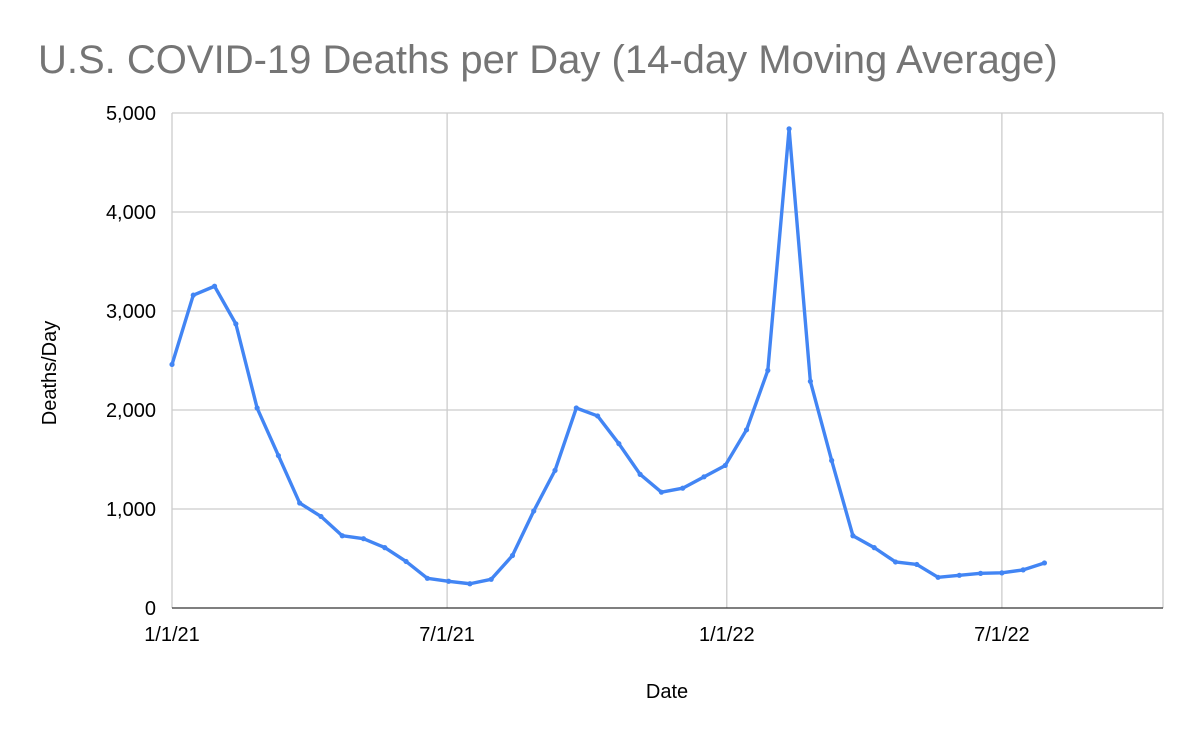 This screenshot has height=742, width=1200. Describe the element at coordinates (131, 411) in the screenshot. I see `y-tick-label: 2,000` at that location.